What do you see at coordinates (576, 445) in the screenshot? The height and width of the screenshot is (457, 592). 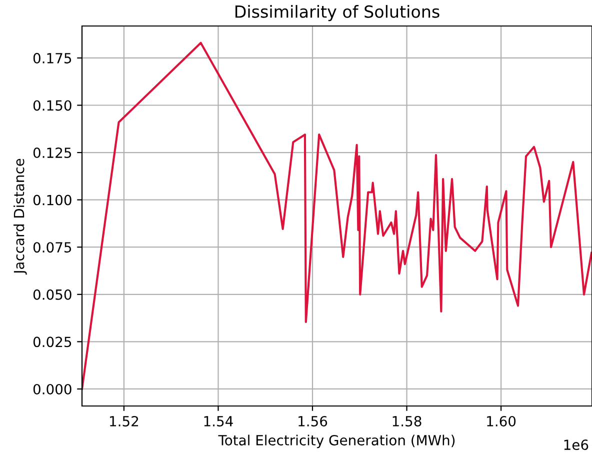 I see `text: 1e6` at bounding box center [576, 445].